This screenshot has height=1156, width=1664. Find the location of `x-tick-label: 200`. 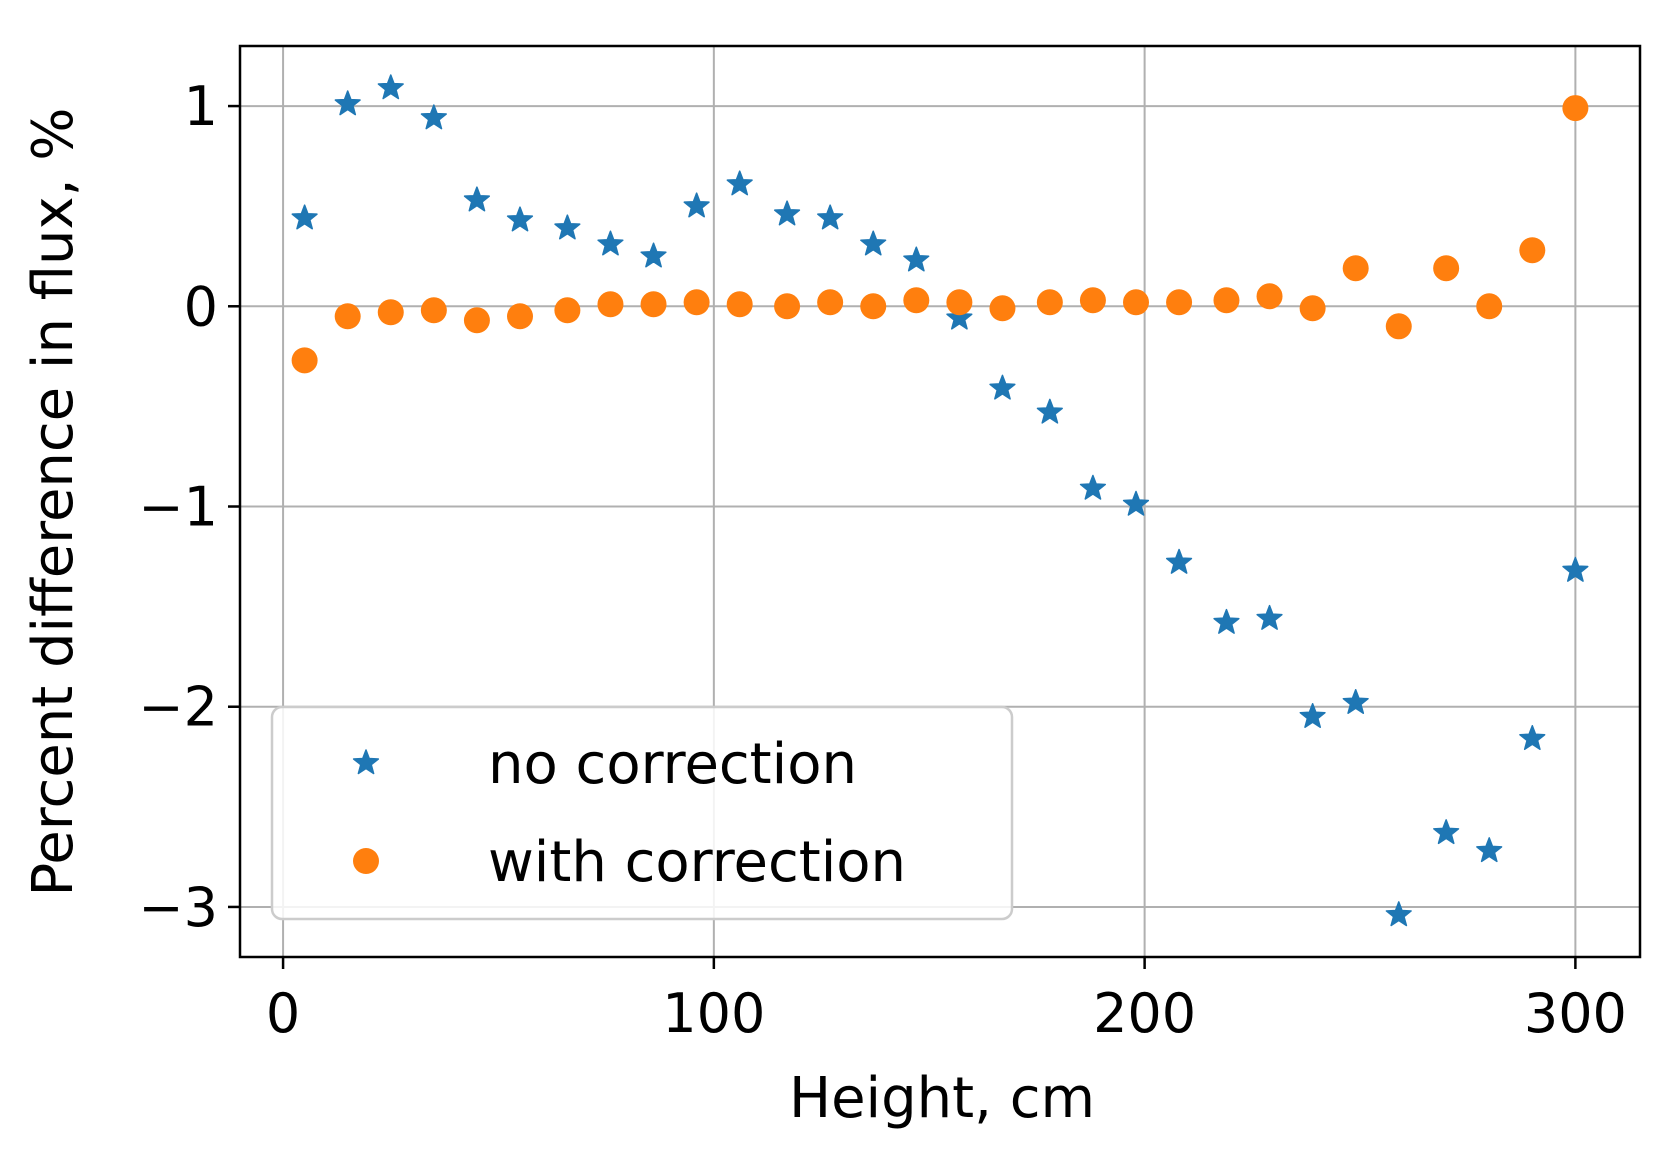

x-tick-label: 200 is located at coordinates (1144, 1013).